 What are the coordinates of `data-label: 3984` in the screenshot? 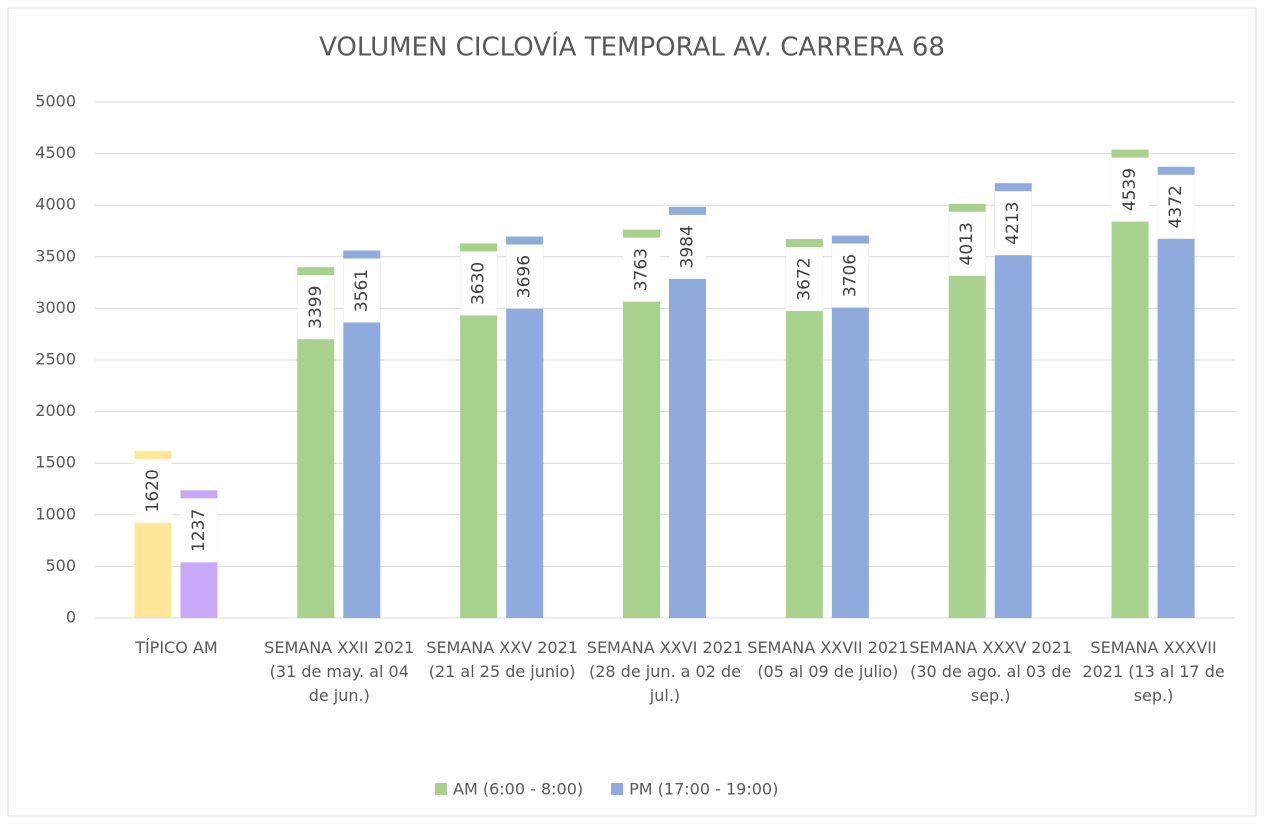 It's located at (688, 246).